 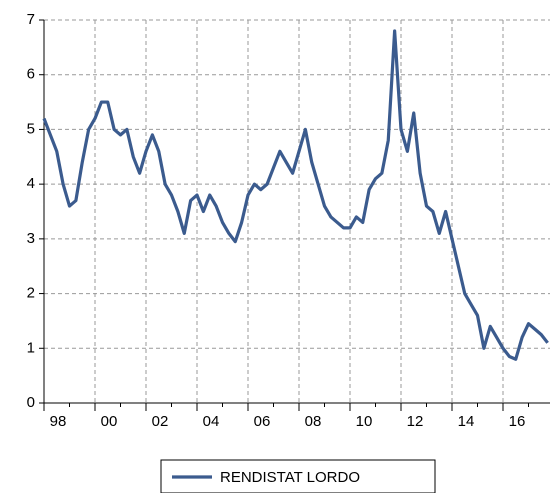 I want to click on x-tick-label: 12, so click(x=415, y=421).